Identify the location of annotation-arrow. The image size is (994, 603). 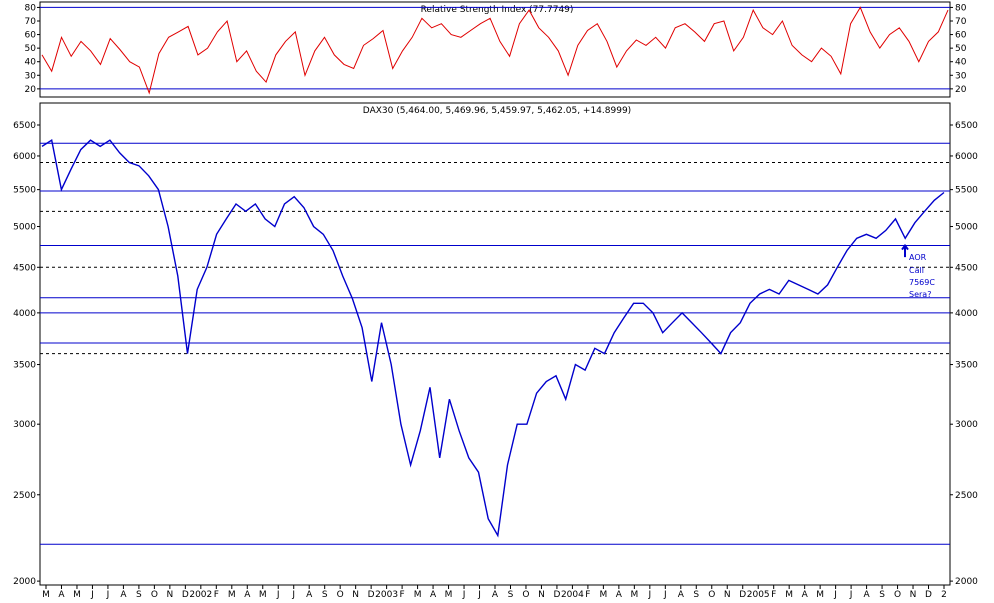
(905, 250).